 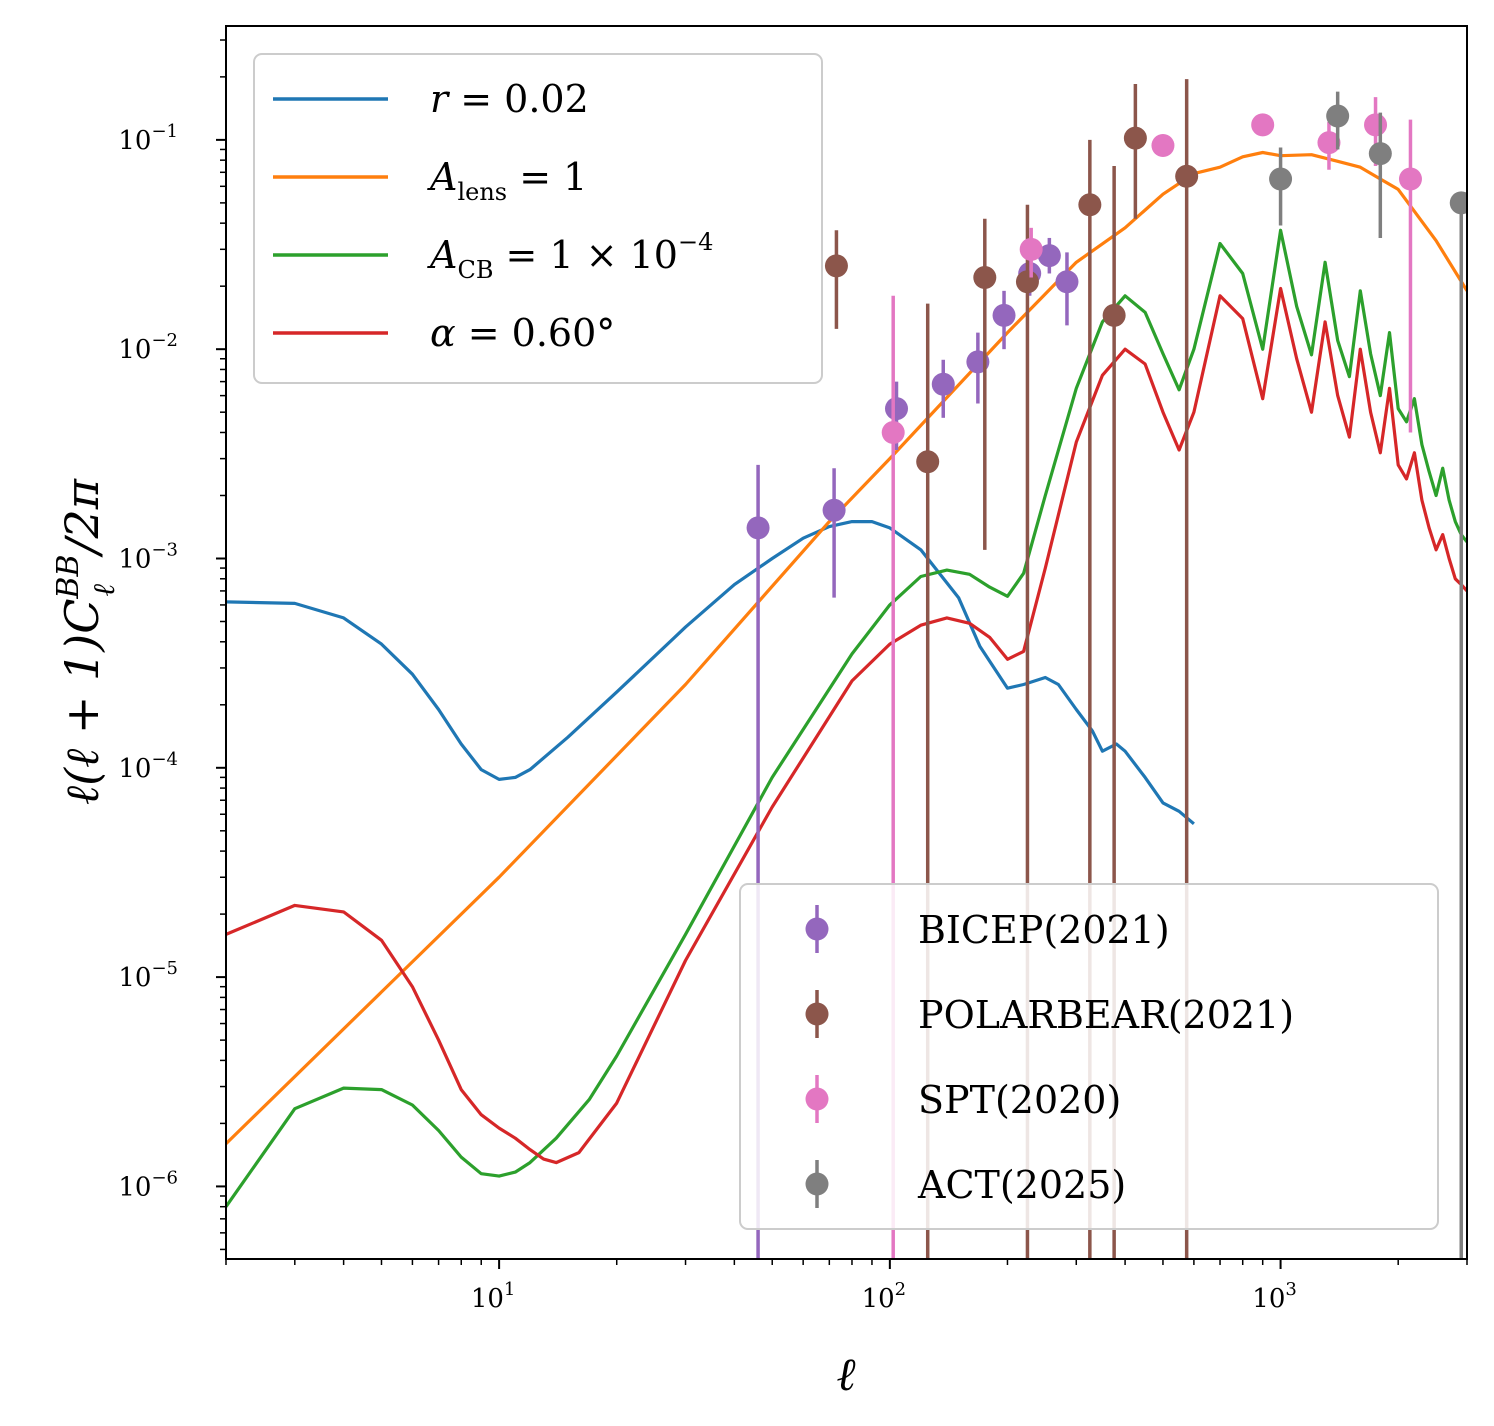 What do you see at coordinates (493, 1296) in the screenshot?
I see `x-tick-label: 10¹` at bounding box center [493, 1296].